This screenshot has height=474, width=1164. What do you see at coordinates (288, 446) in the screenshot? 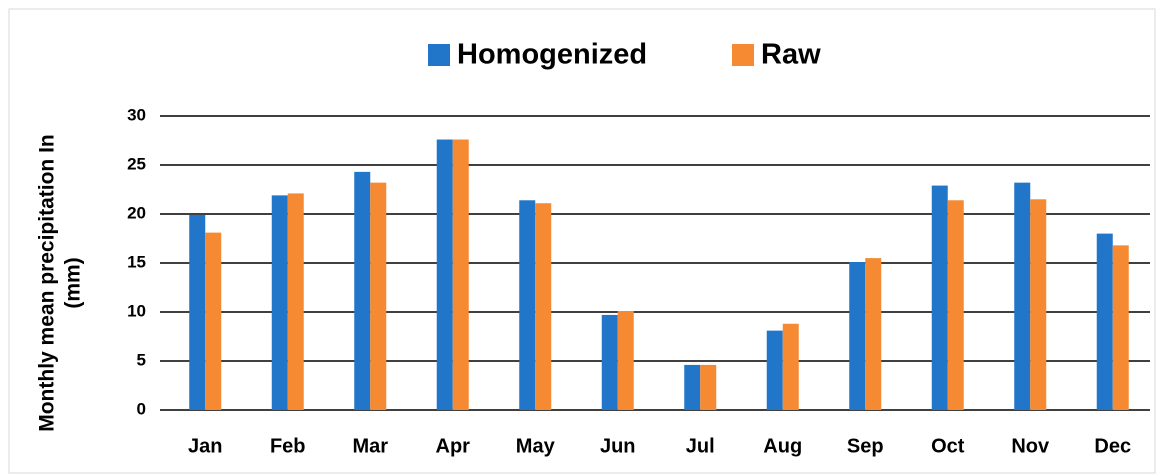
I see `x-tick-label: Feb` at bounding box center [288, 446].